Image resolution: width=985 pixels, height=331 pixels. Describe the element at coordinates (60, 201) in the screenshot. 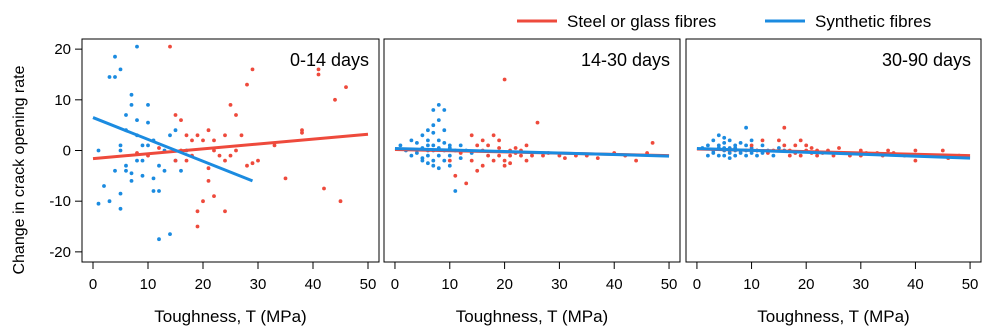

I see `y-tick-label: -10` at that location.